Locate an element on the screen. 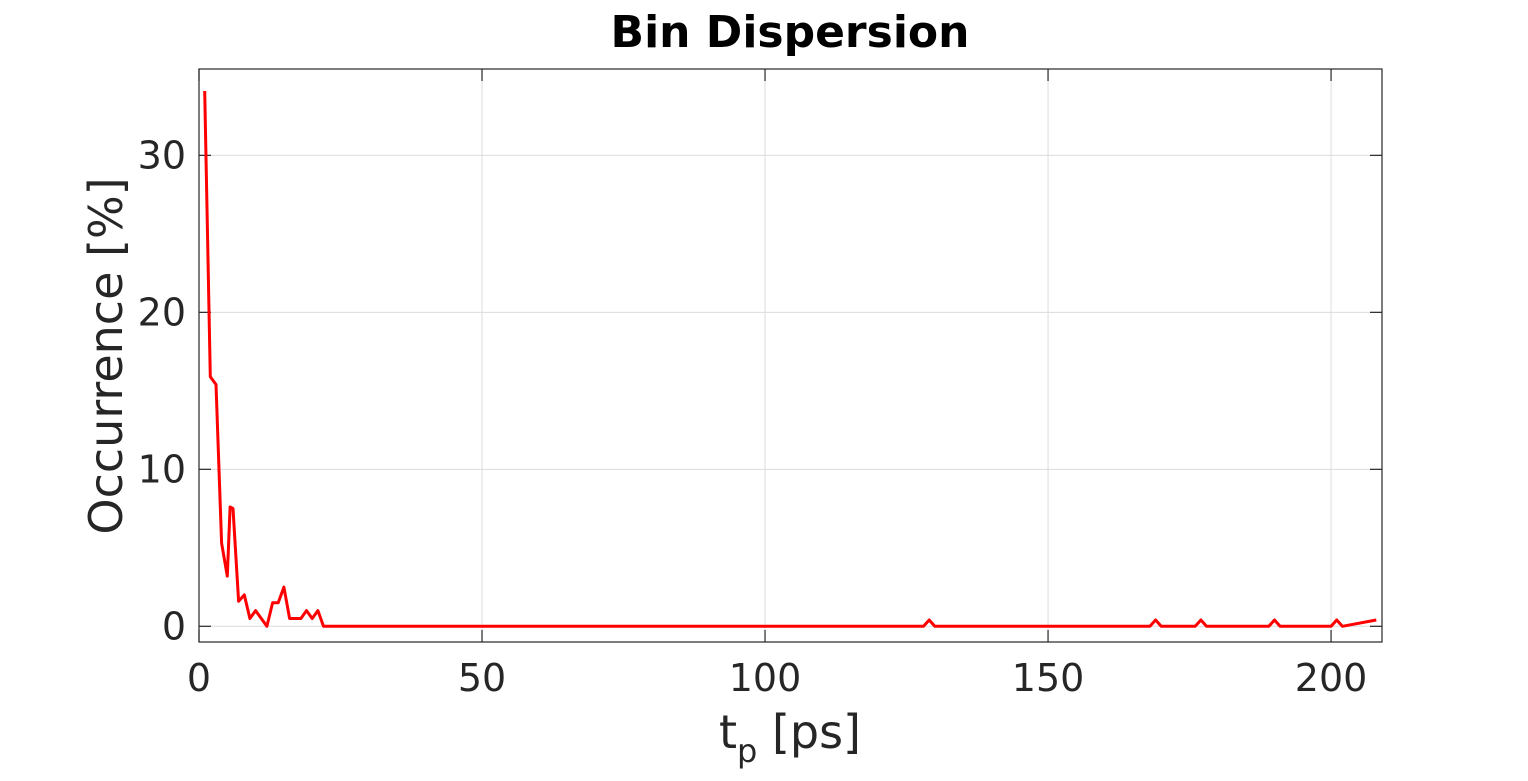 The height and width of the screenshot is (781, 1528). x-tick-label: 50 is located at coordinates (482, 678).